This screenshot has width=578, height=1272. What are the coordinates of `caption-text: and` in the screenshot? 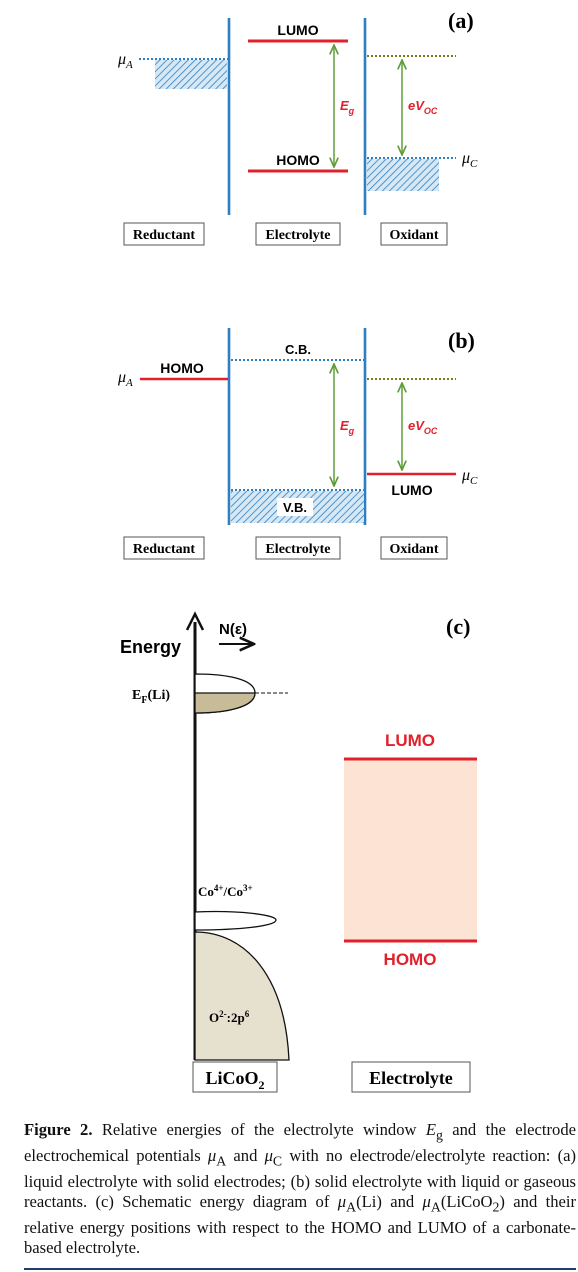 It's located at (245, 1155).